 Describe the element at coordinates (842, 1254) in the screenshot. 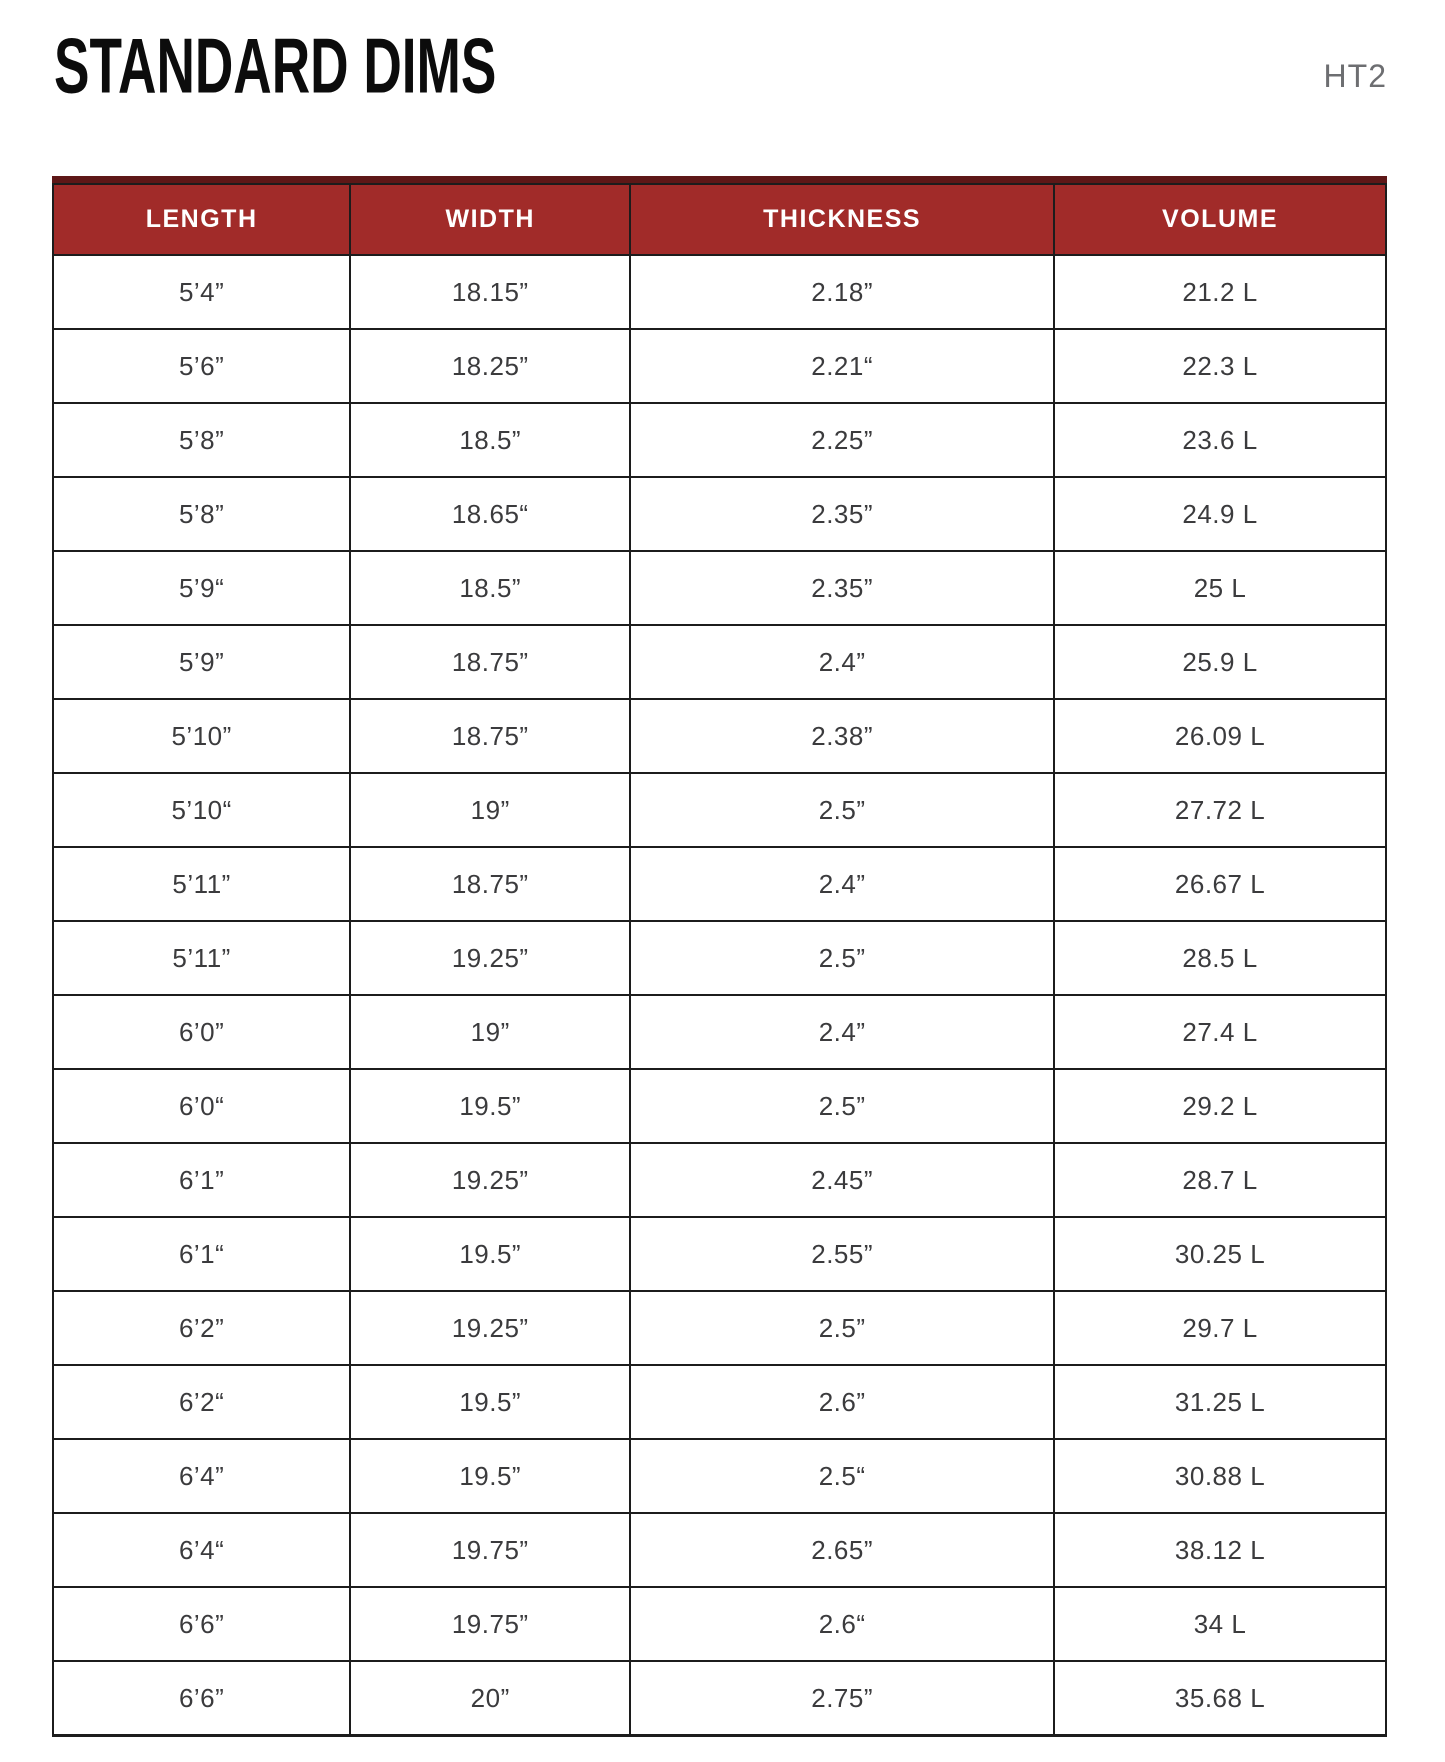

I see `table-cell: 2.55”` at that location.